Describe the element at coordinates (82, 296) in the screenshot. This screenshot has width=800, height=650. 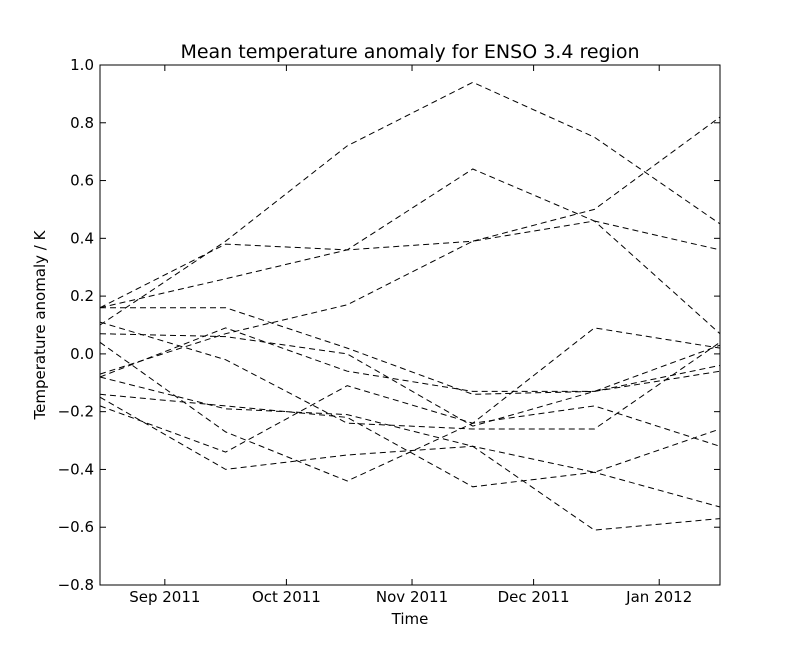
I see `y-tick-label: 0.2` at that location.